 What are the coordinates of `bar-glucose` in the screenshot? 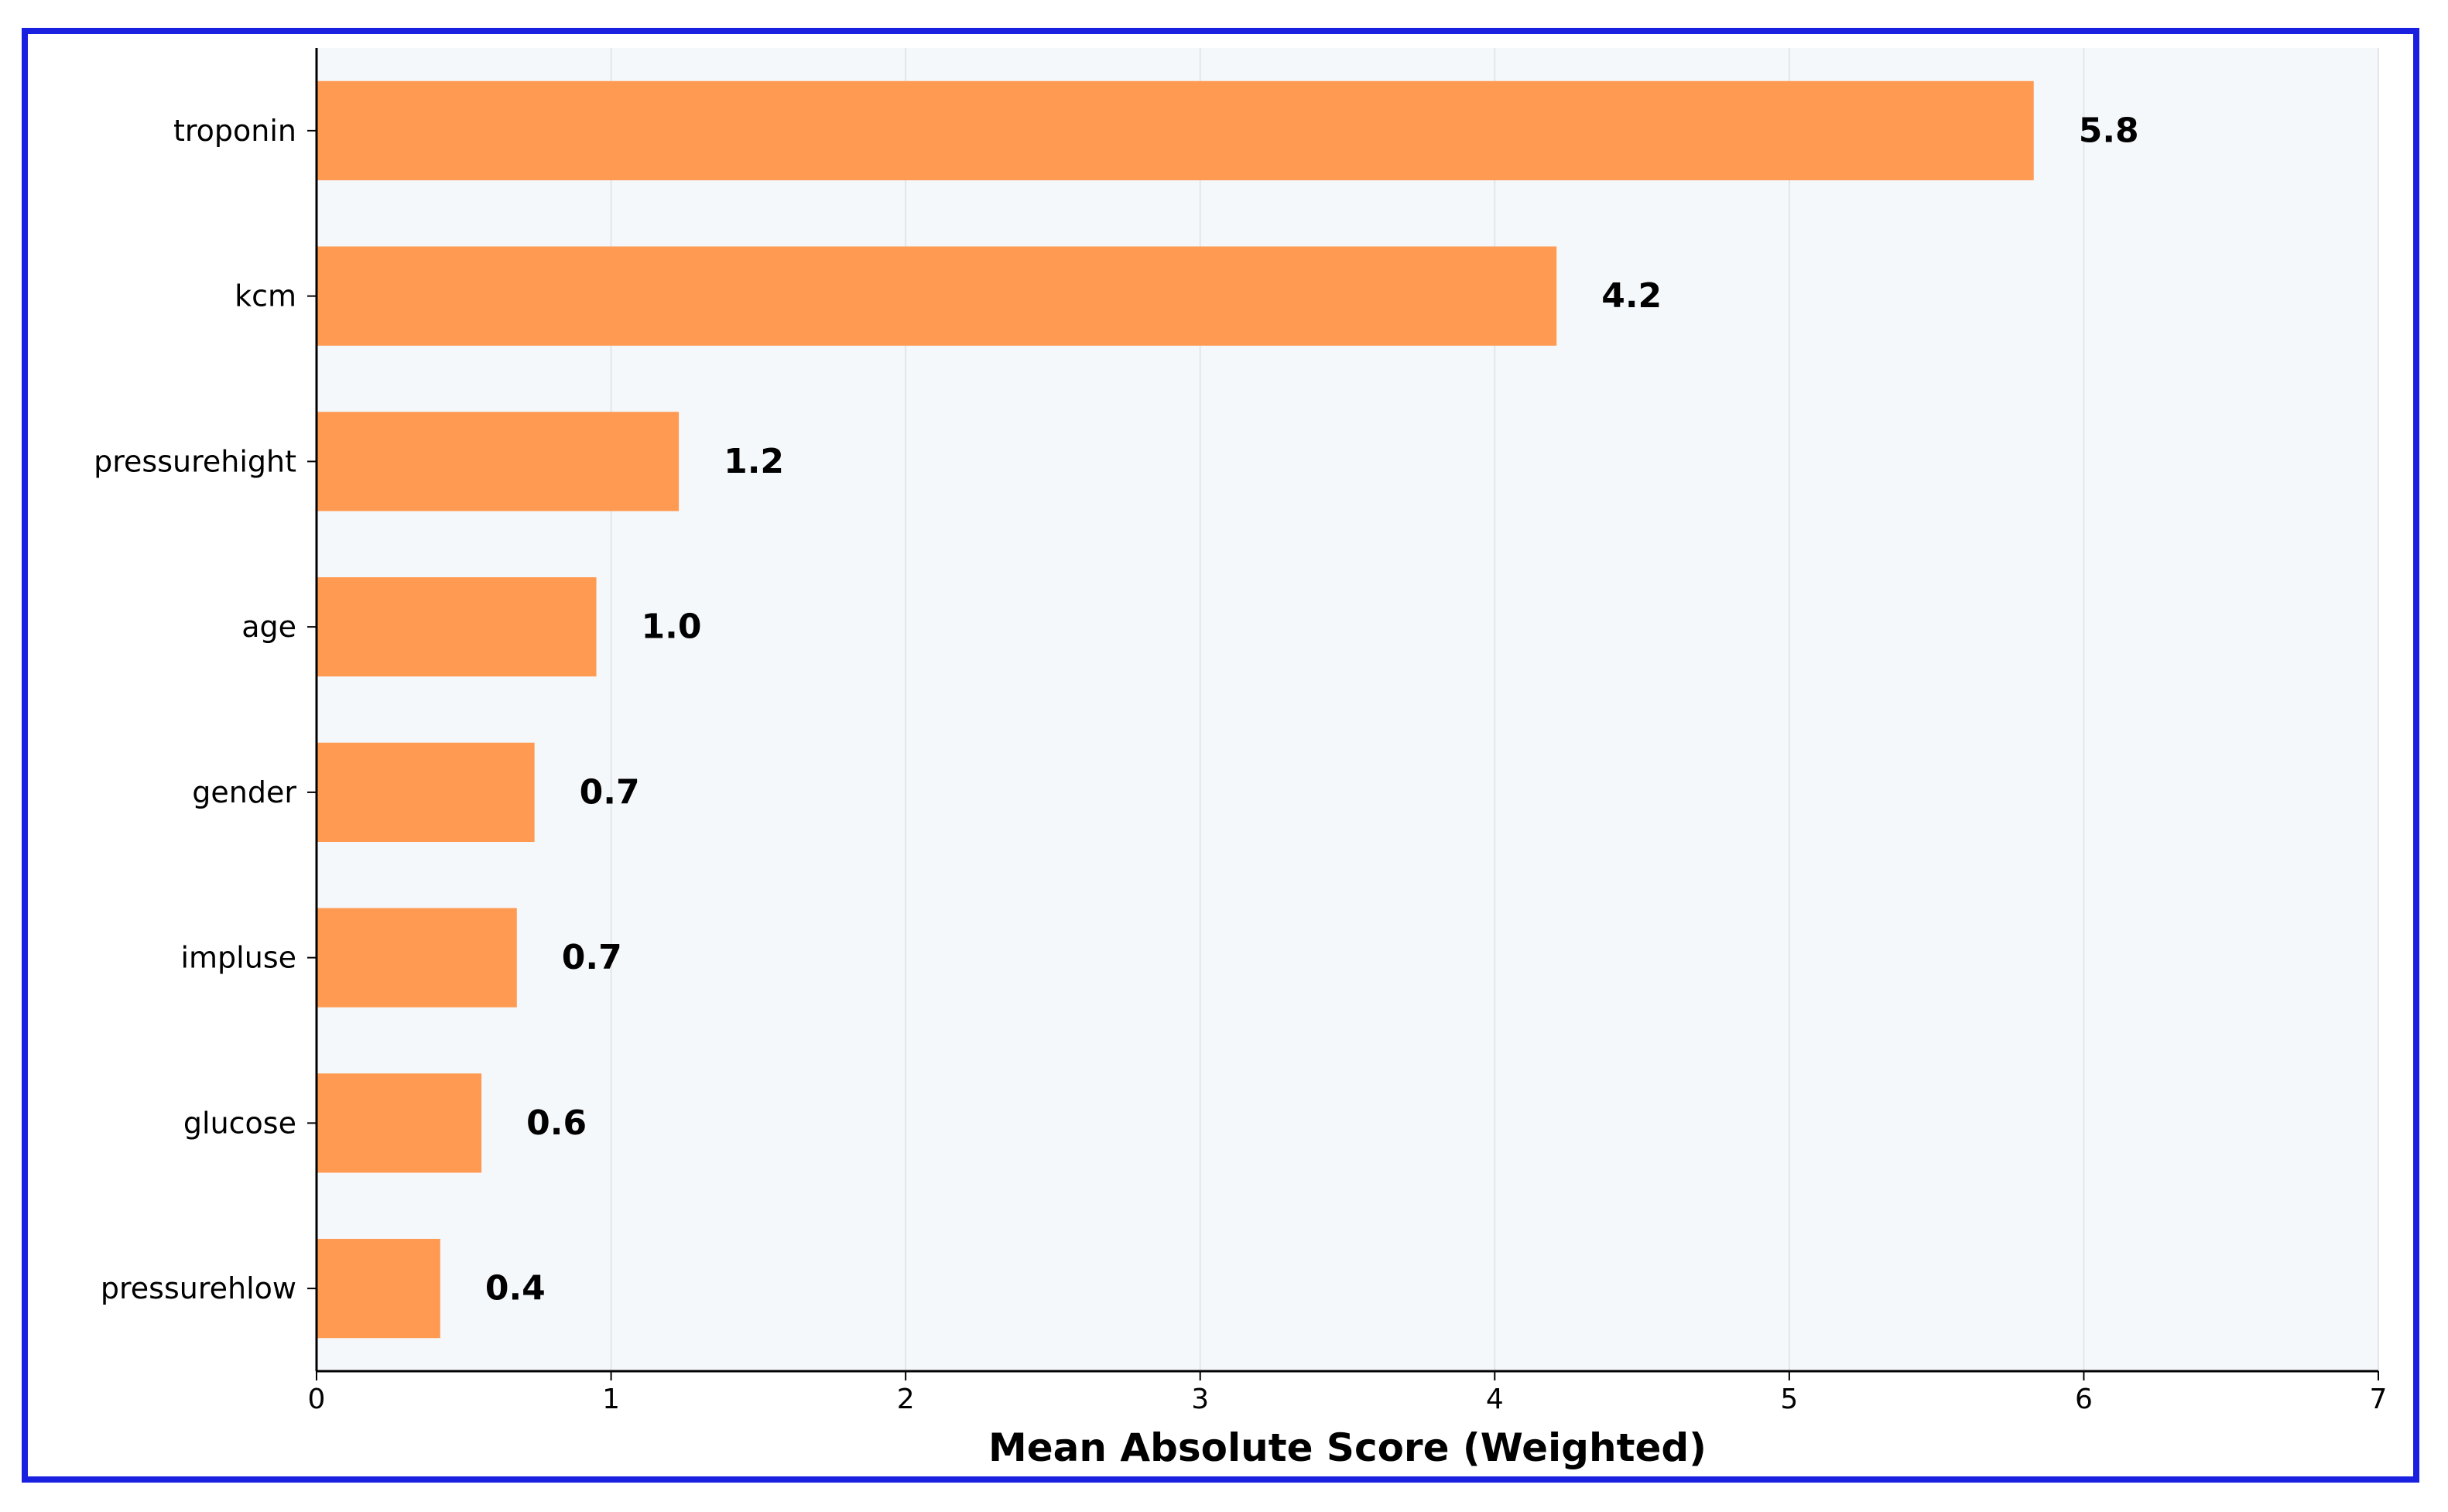 It's located at (400, 1123).